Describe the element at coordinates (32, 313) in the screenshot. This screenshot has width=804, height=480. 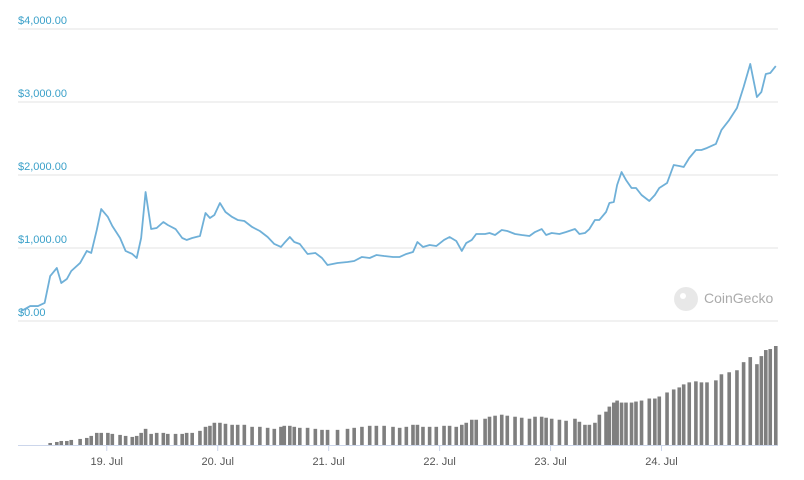
I see `y-tick-label: $0.00` at that location.